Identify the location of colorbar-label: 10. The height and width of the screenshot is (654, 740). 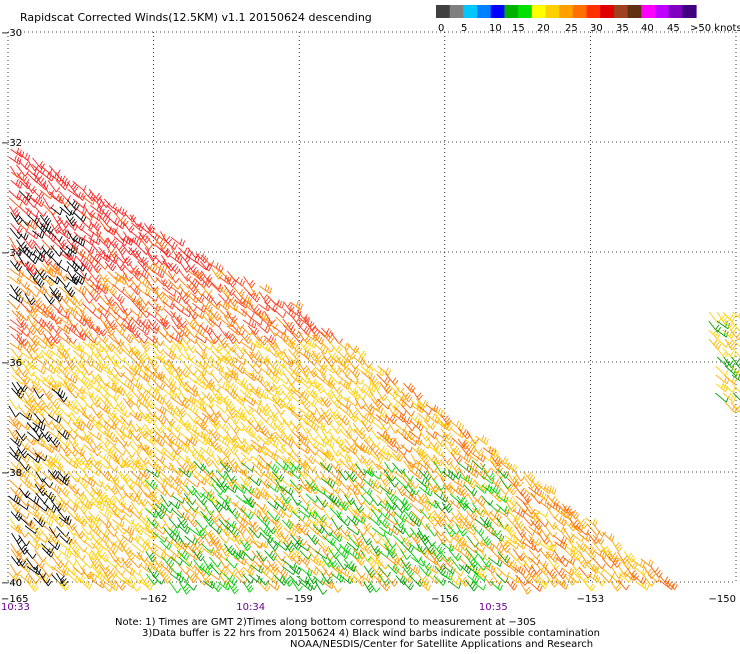
(495, 28).